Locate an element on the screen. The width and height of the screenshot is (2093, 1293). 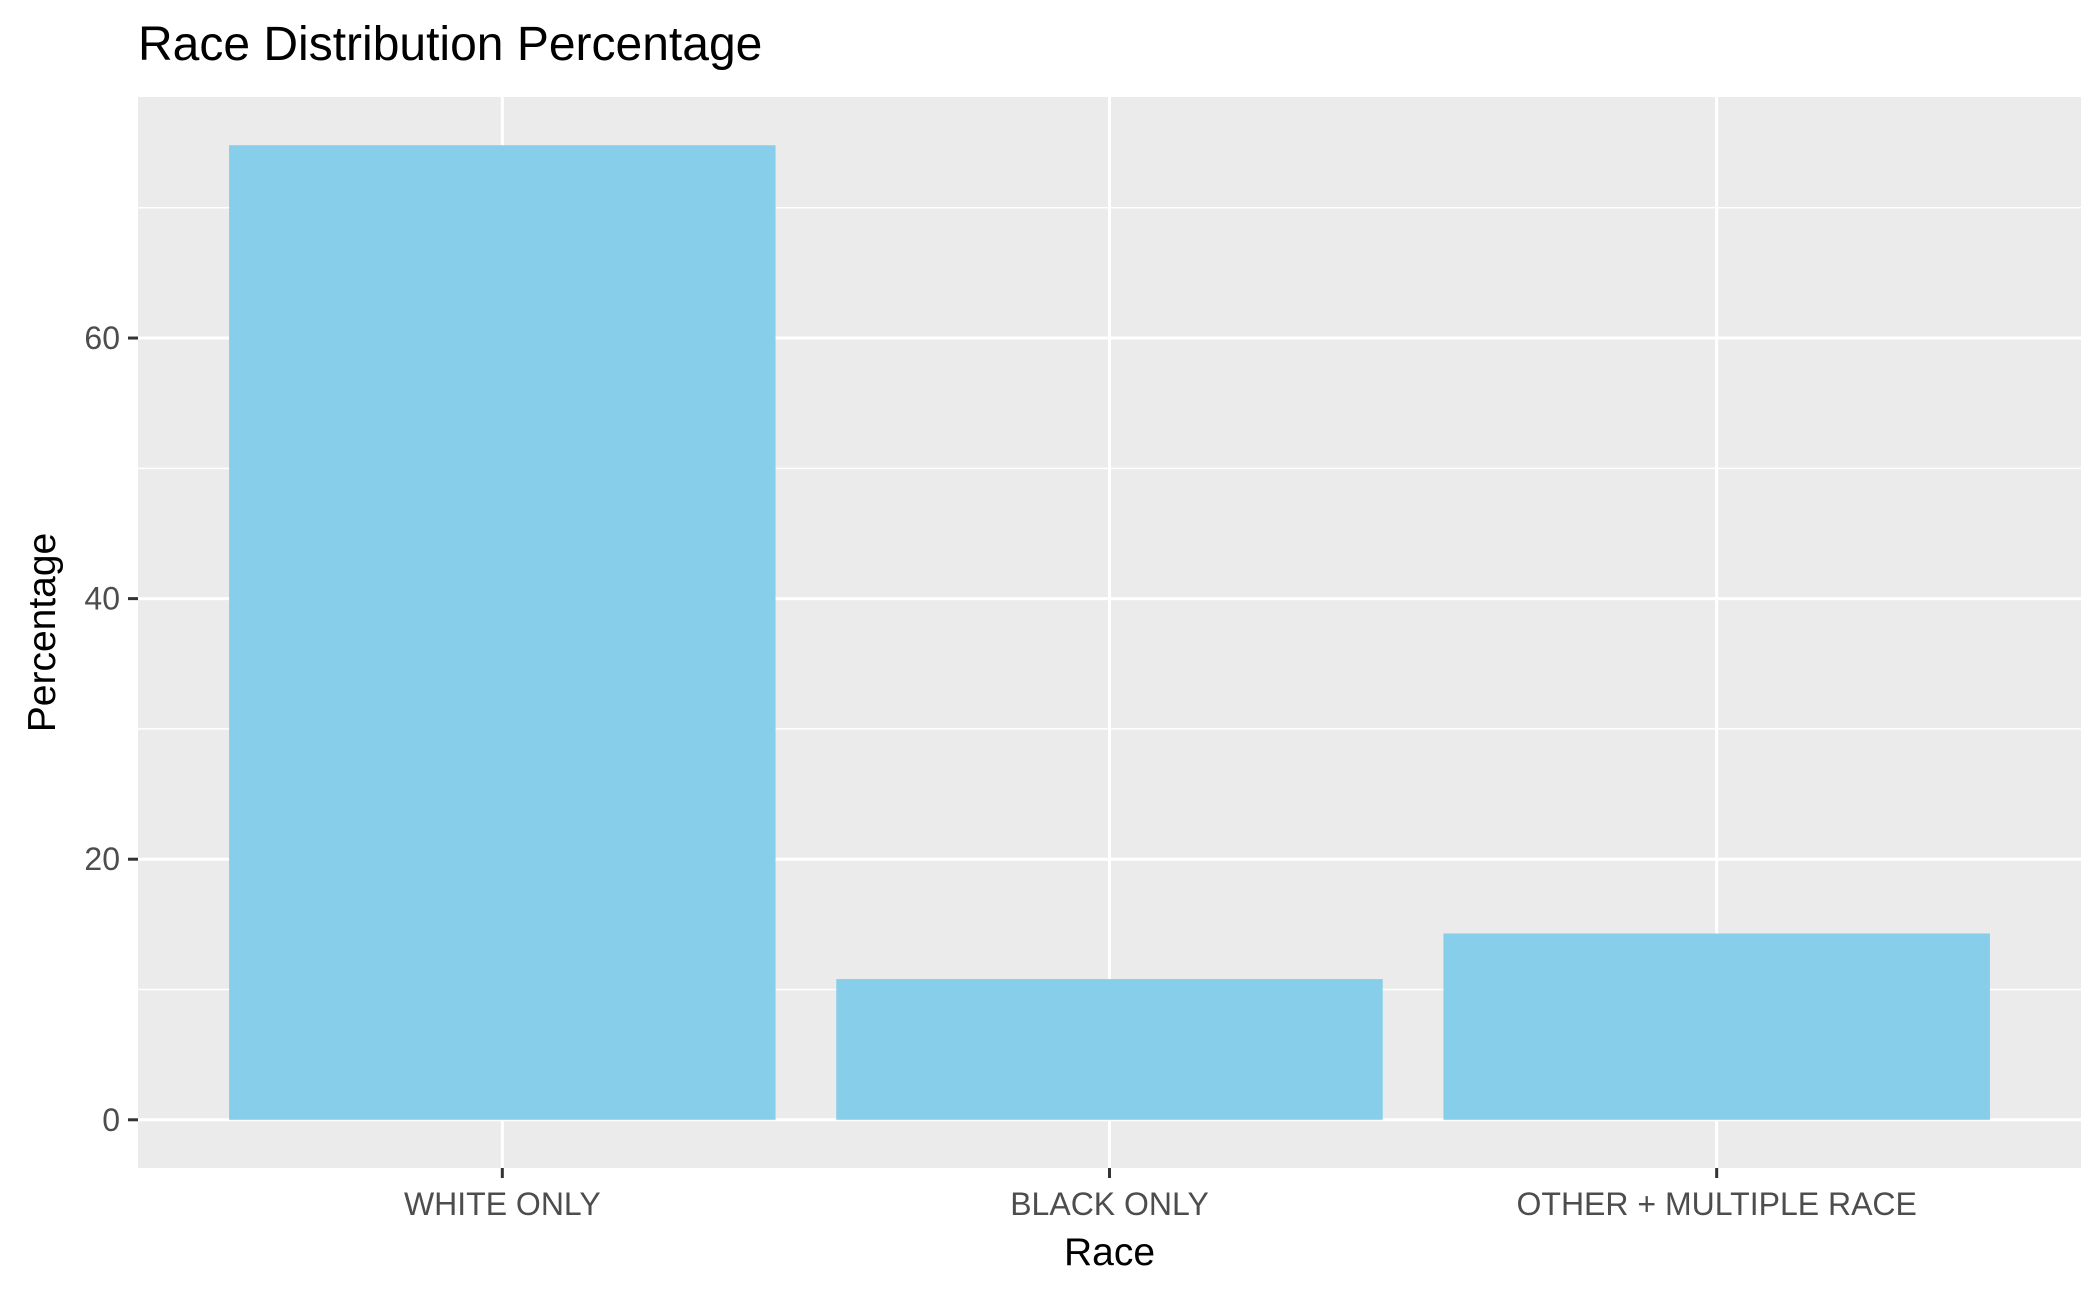
x-axis-title: Race is located at coordinates (1109, 1252).